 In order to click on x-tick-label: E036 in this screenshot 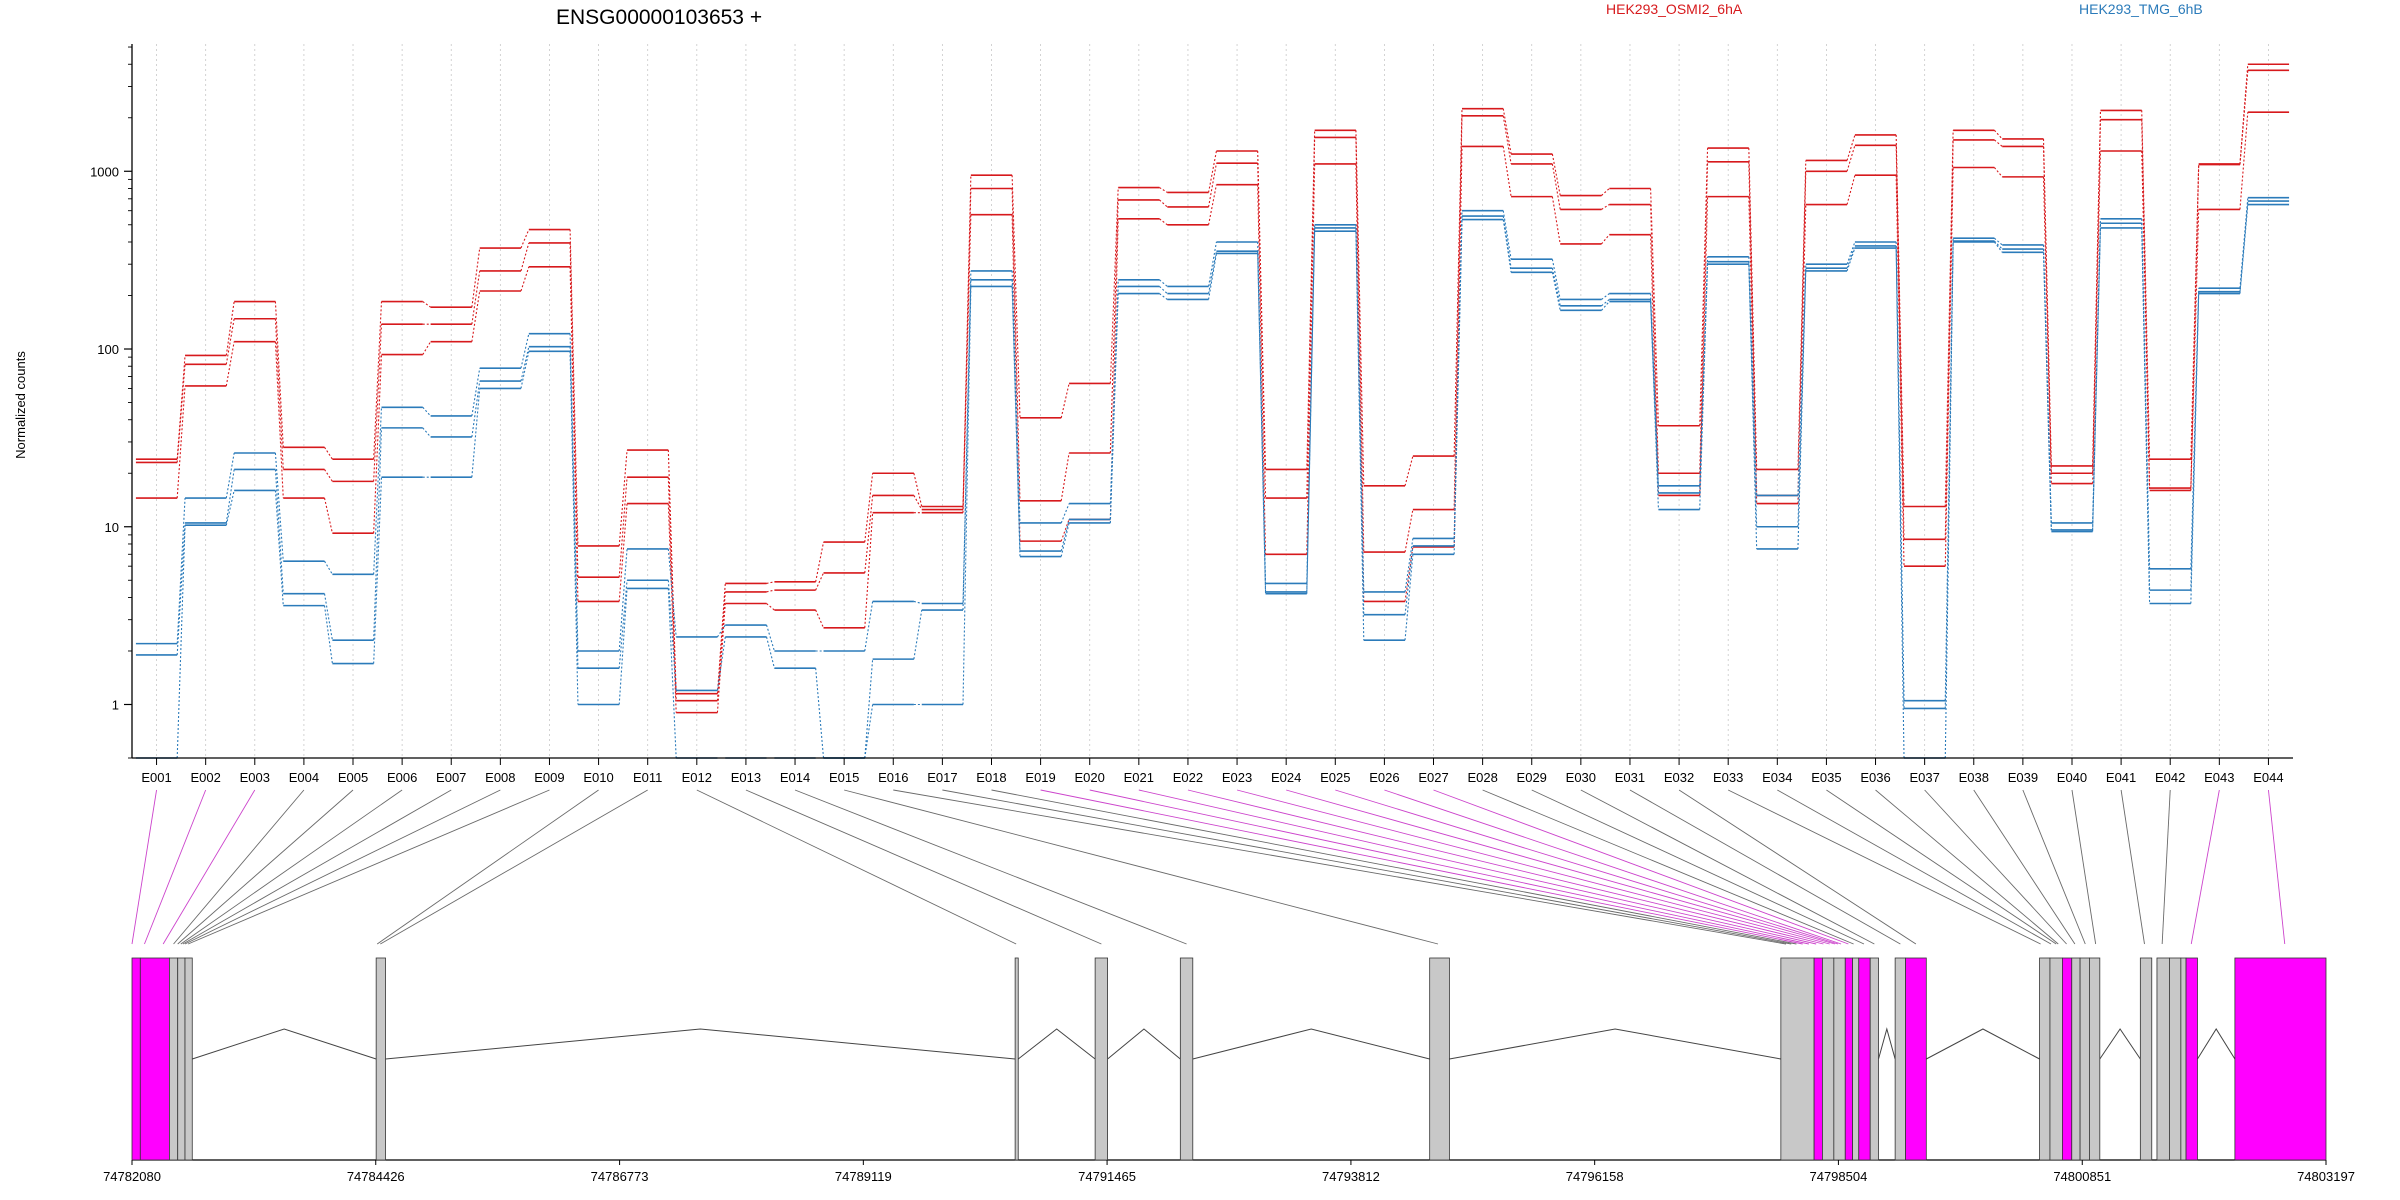, I will do `click(1875, 777)`.